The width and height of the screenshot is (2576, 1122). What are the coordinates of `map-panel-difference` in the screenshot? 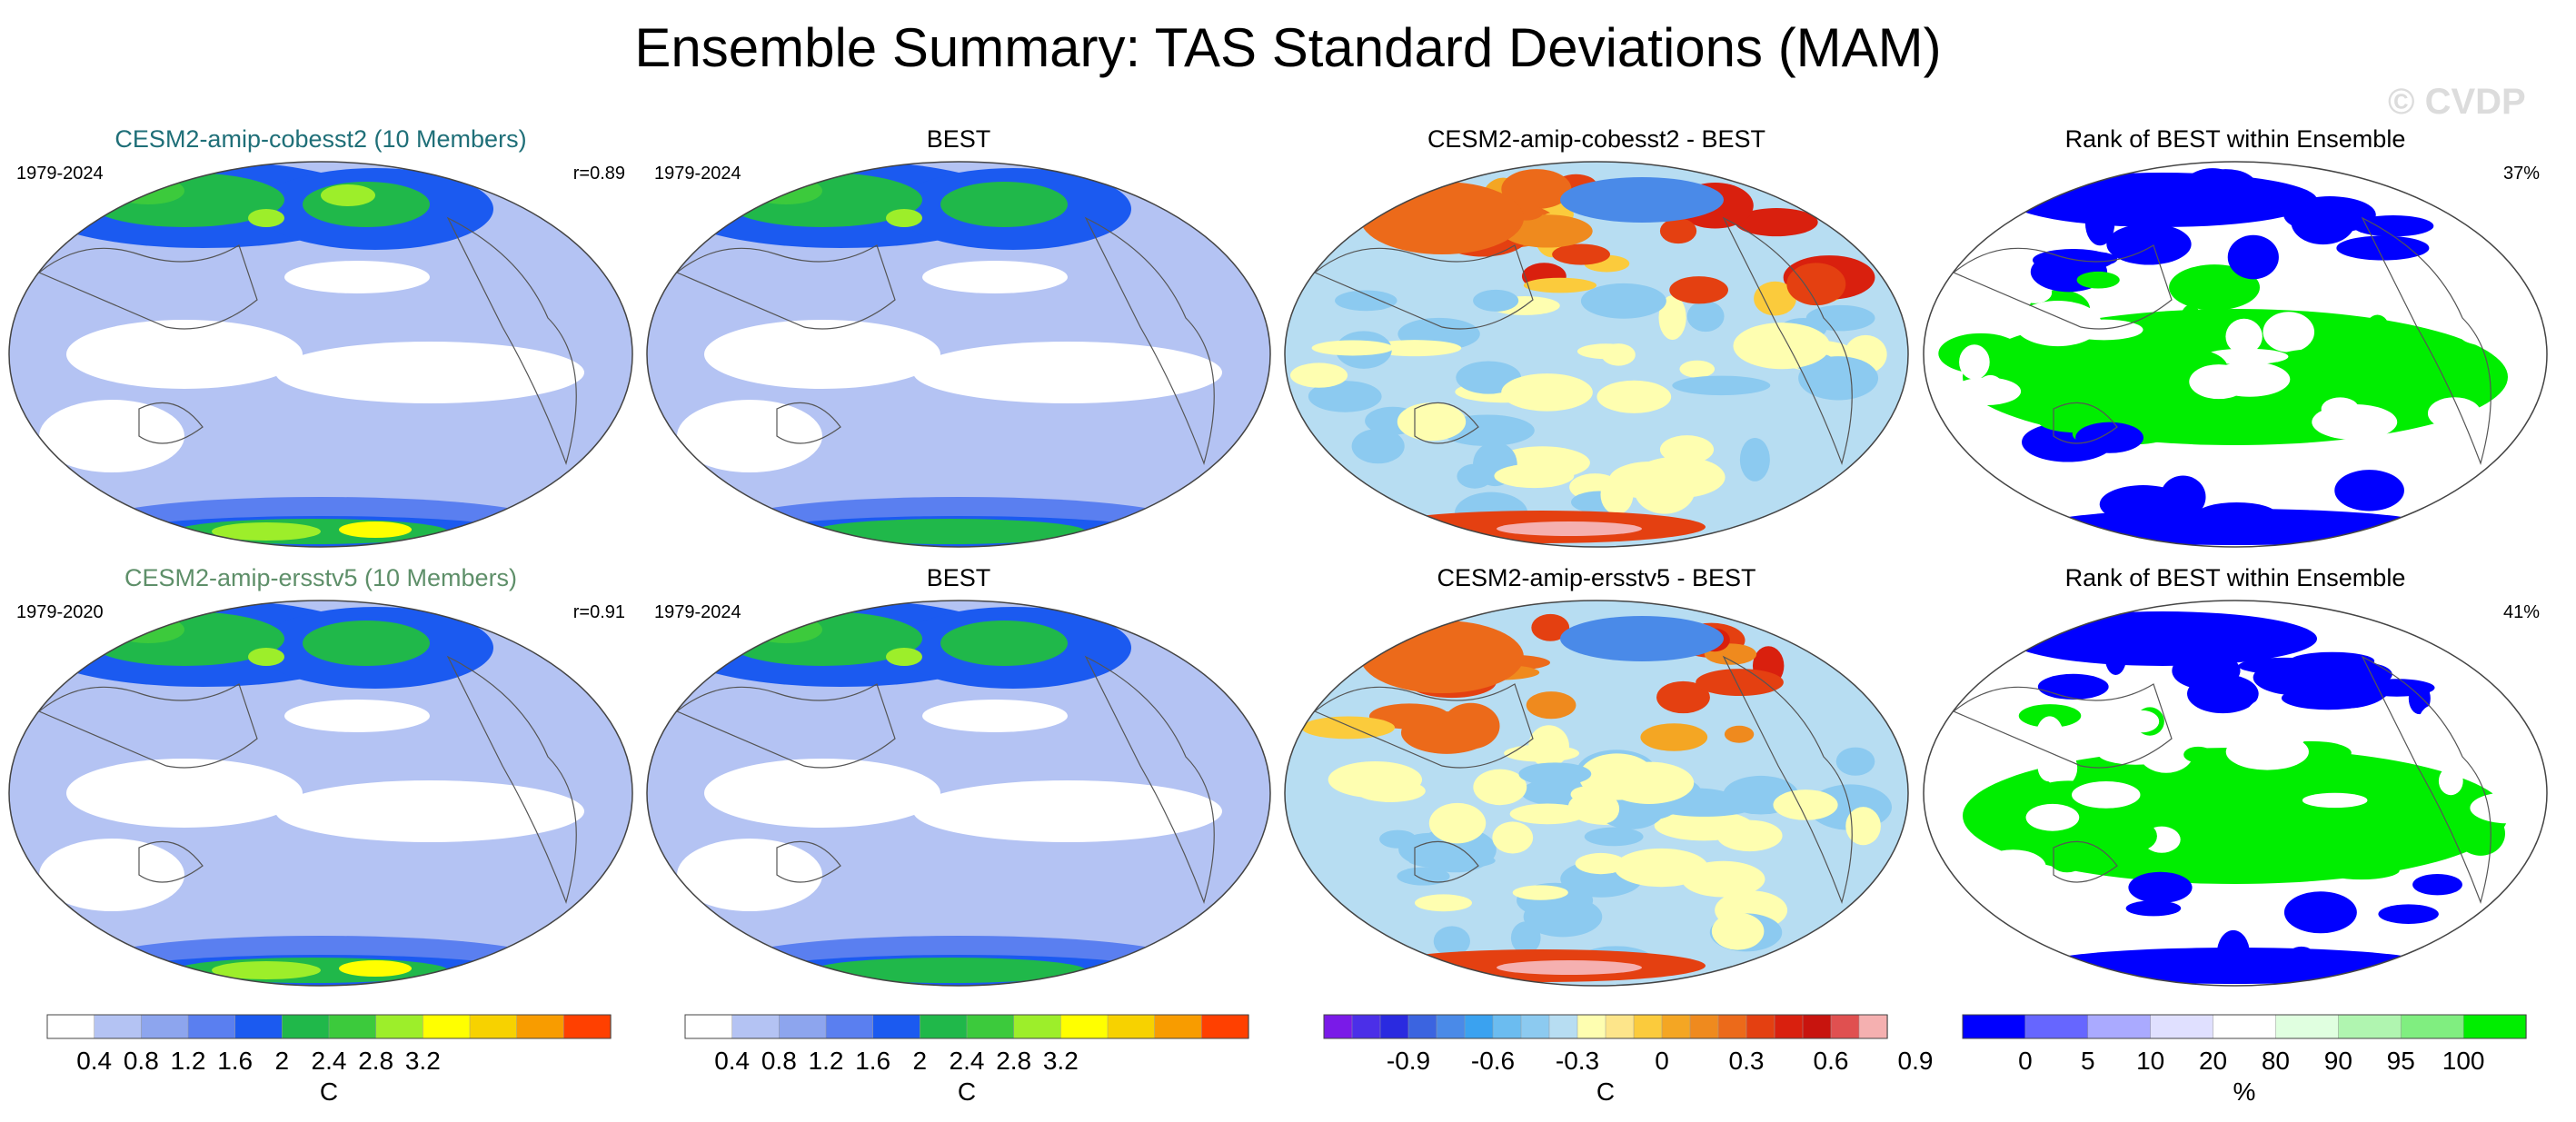 It's located at (1596, 793).